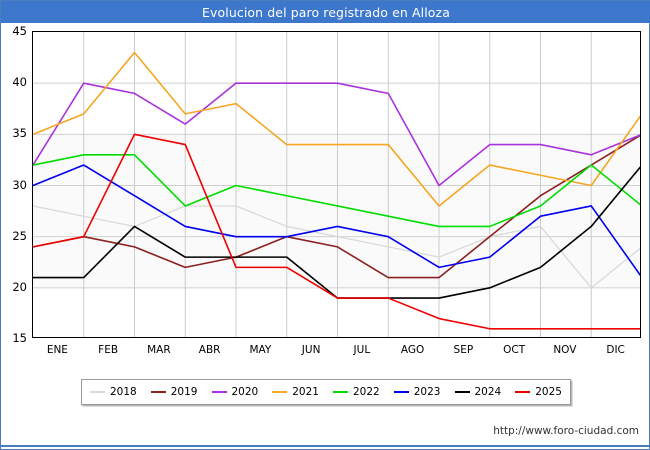  I want to click on y-tick-20: 20, so click(19, 286).